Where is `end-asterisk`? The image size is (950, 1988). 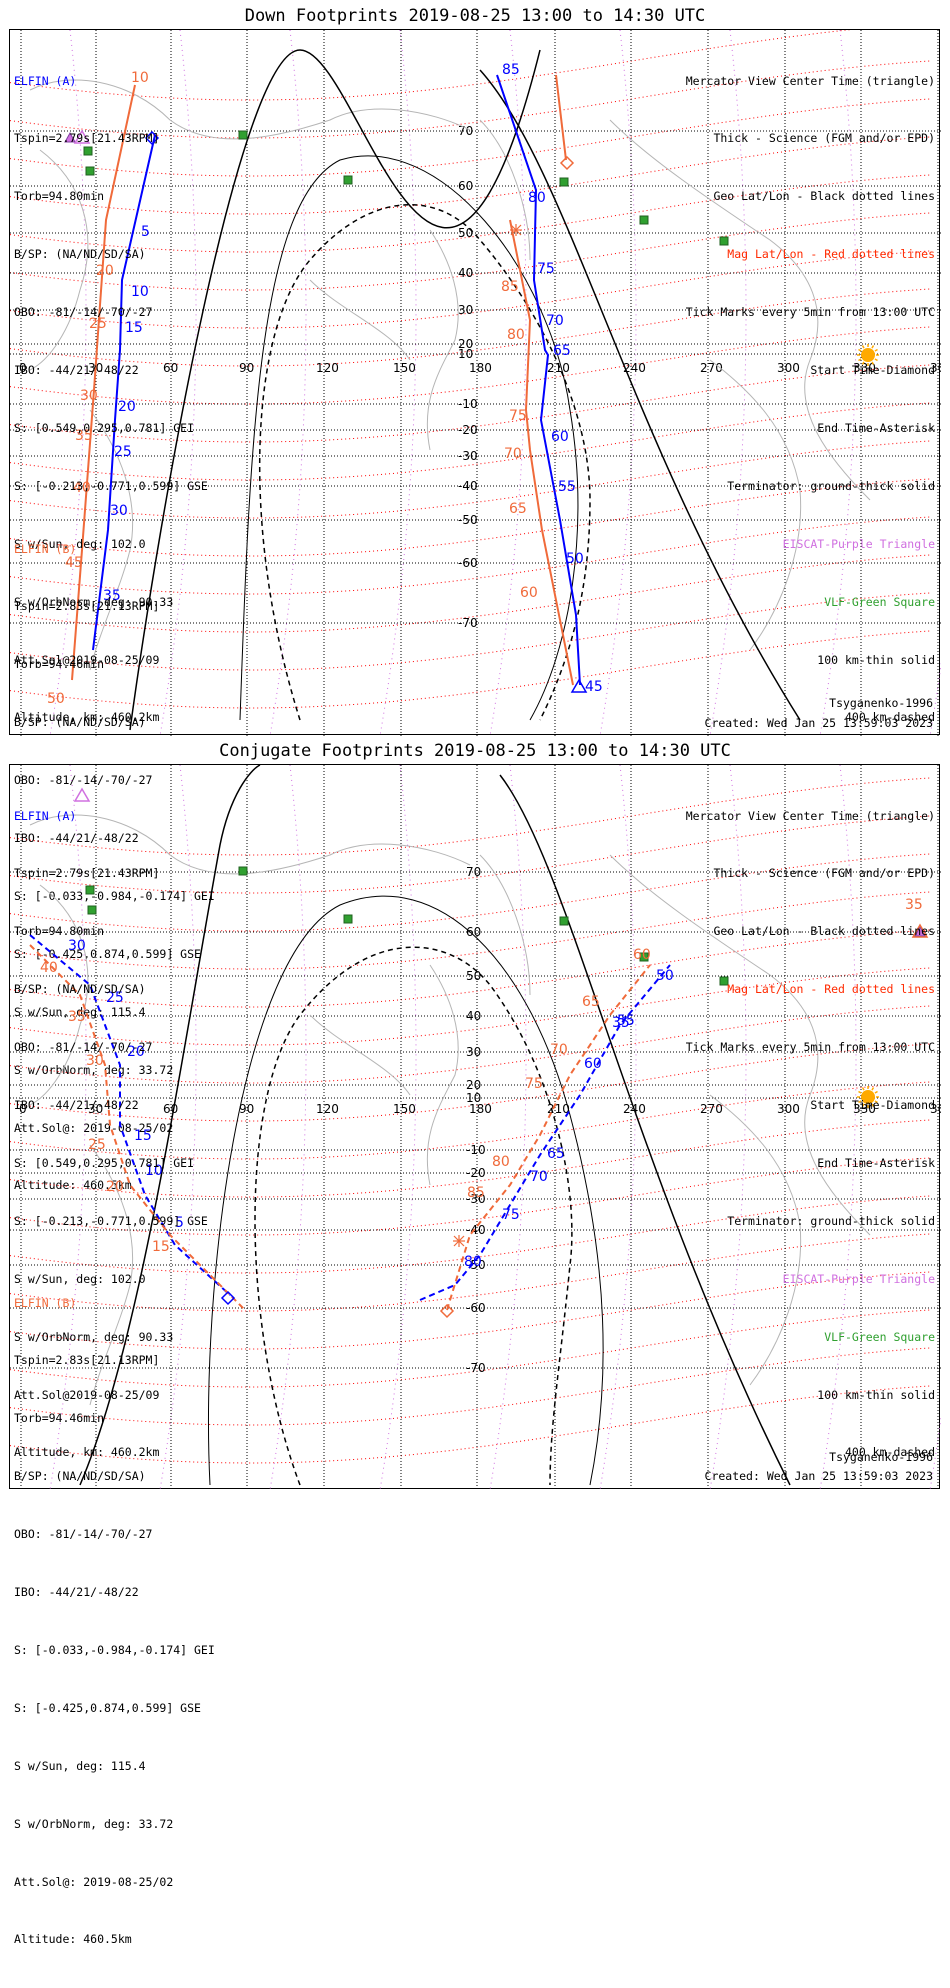 end-asterisk is located at coordinates (459, 1241).